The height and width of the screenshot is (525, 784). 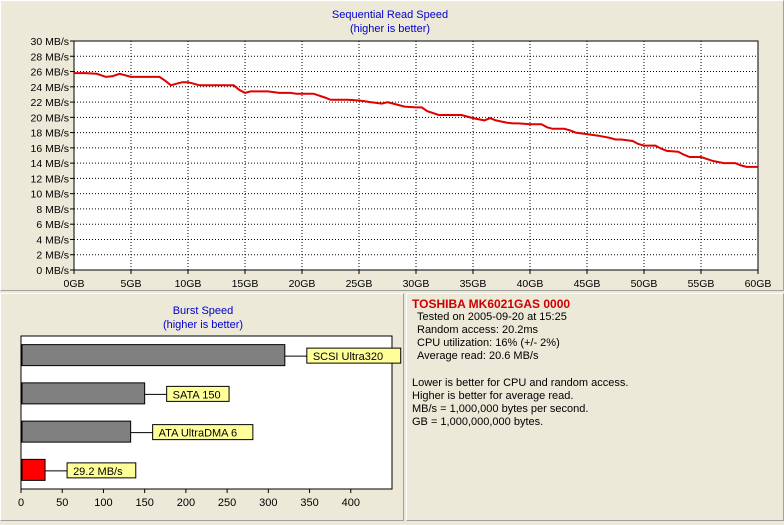 What do you see at coordinates (758, 284) in the screenshot?
I see `x-tick-label: 60GB` at bounding box center [758, 284].